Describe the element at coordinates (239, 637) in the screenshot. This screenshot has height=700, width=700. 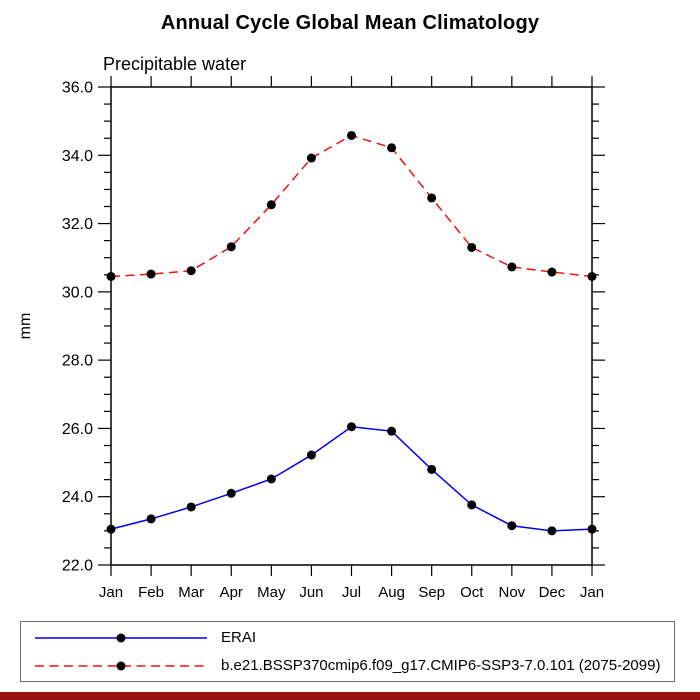
I see `legend-label-erai: ERAI` at that location.